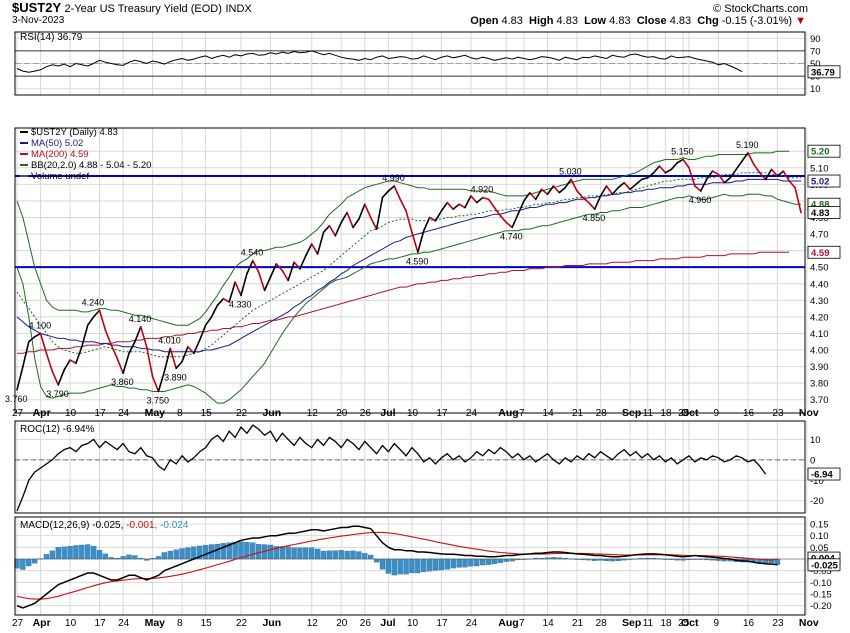 The height and width of the screenshot is (633, 850). I want to click on macd-legend-part: MACD(12,26,9), so click(56, 525).